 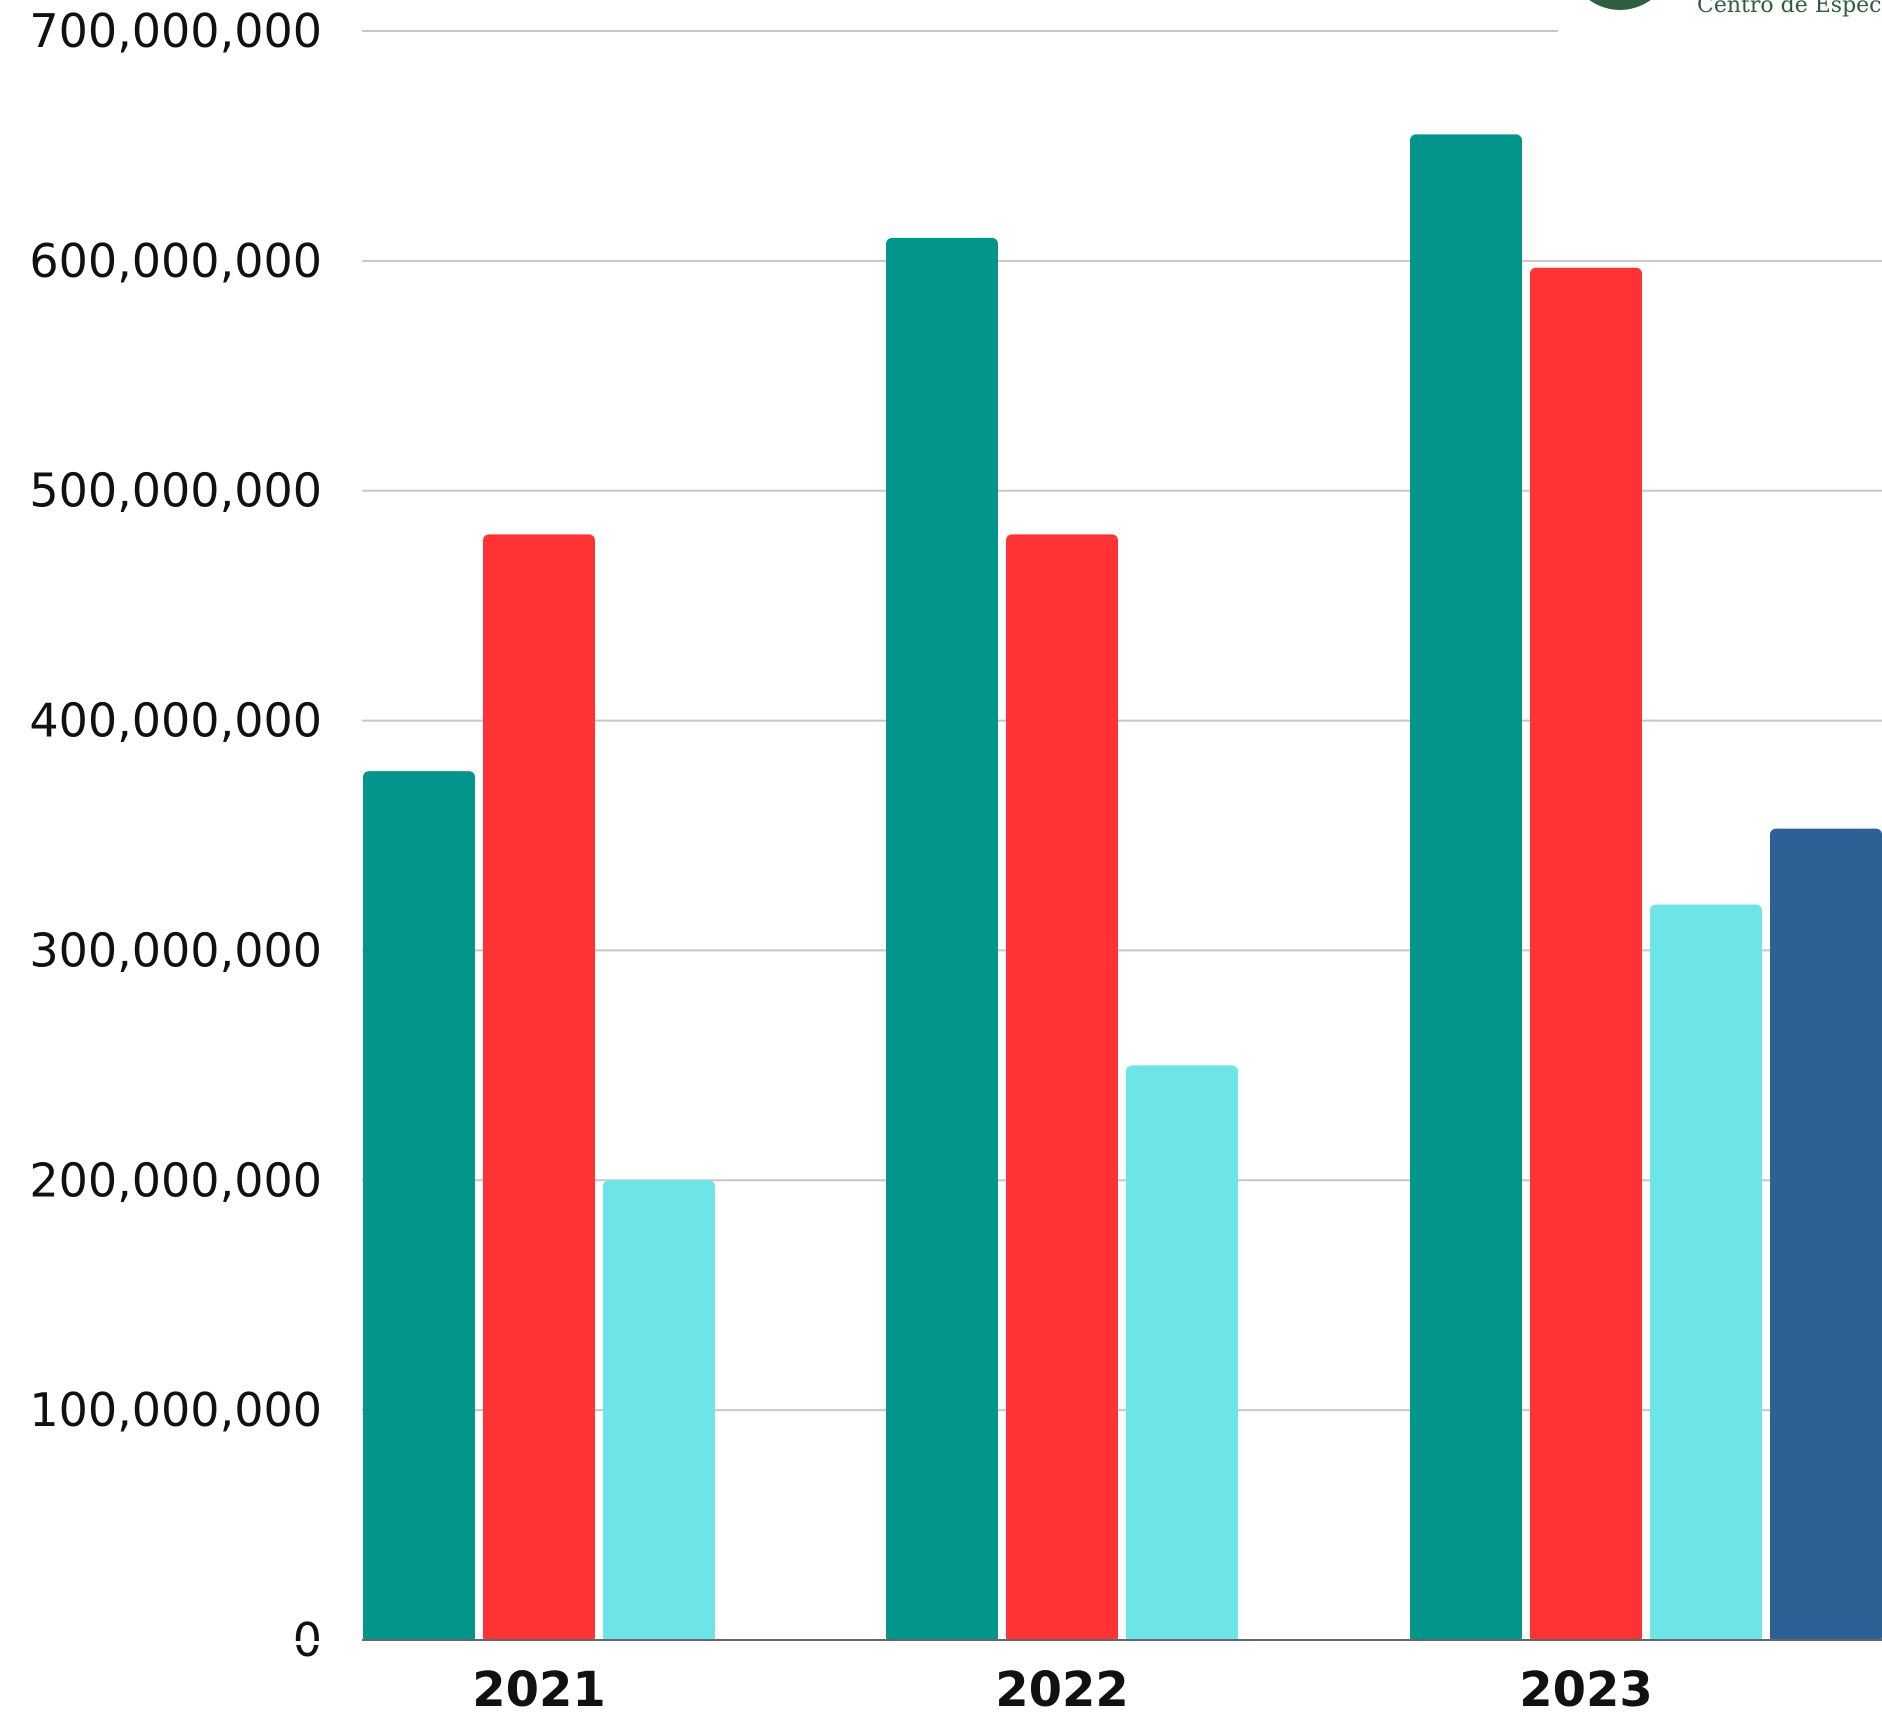 What do you see at coordinates (175, 31) in the screenshot?
I see `y-tick-label: 700,000,000` at bounding box center [175, 31].